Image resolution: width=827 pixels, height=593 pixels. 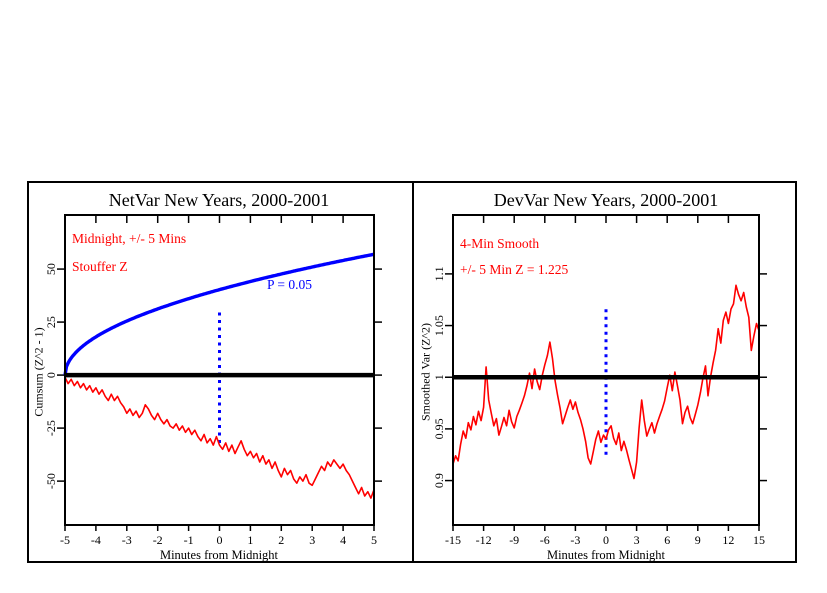 I want to click on netvar-x-axis-title: Minutes from Midnight, so click(x=219, y=555).